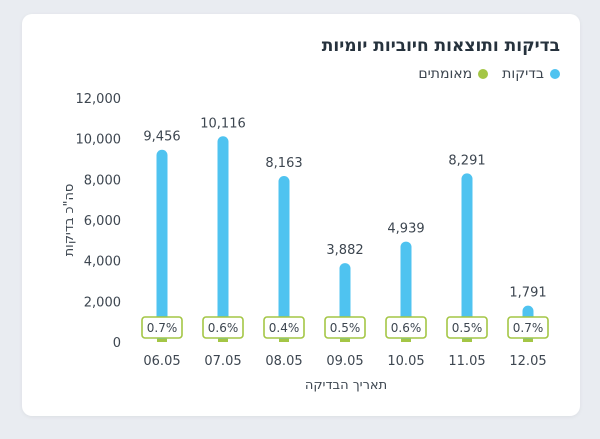 The width and height of the screenshot is (600, 439). What do you see at coordinates (555, 74) in the screenshot?
I see `legend-dot-tests` at bounding box center [555, 74].